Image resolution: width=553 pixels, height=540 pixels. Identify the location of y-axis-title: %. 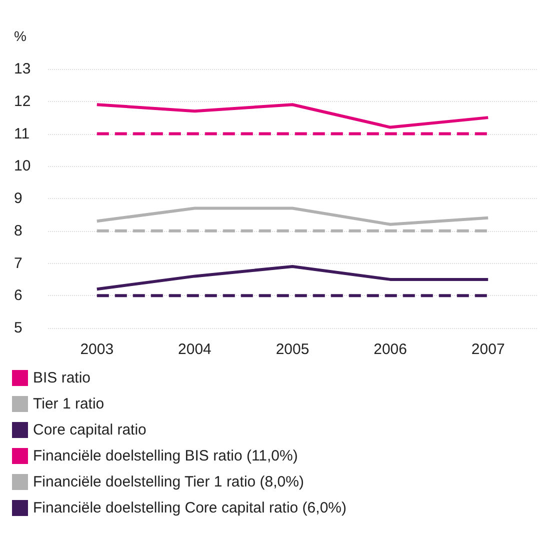
(20, 36).